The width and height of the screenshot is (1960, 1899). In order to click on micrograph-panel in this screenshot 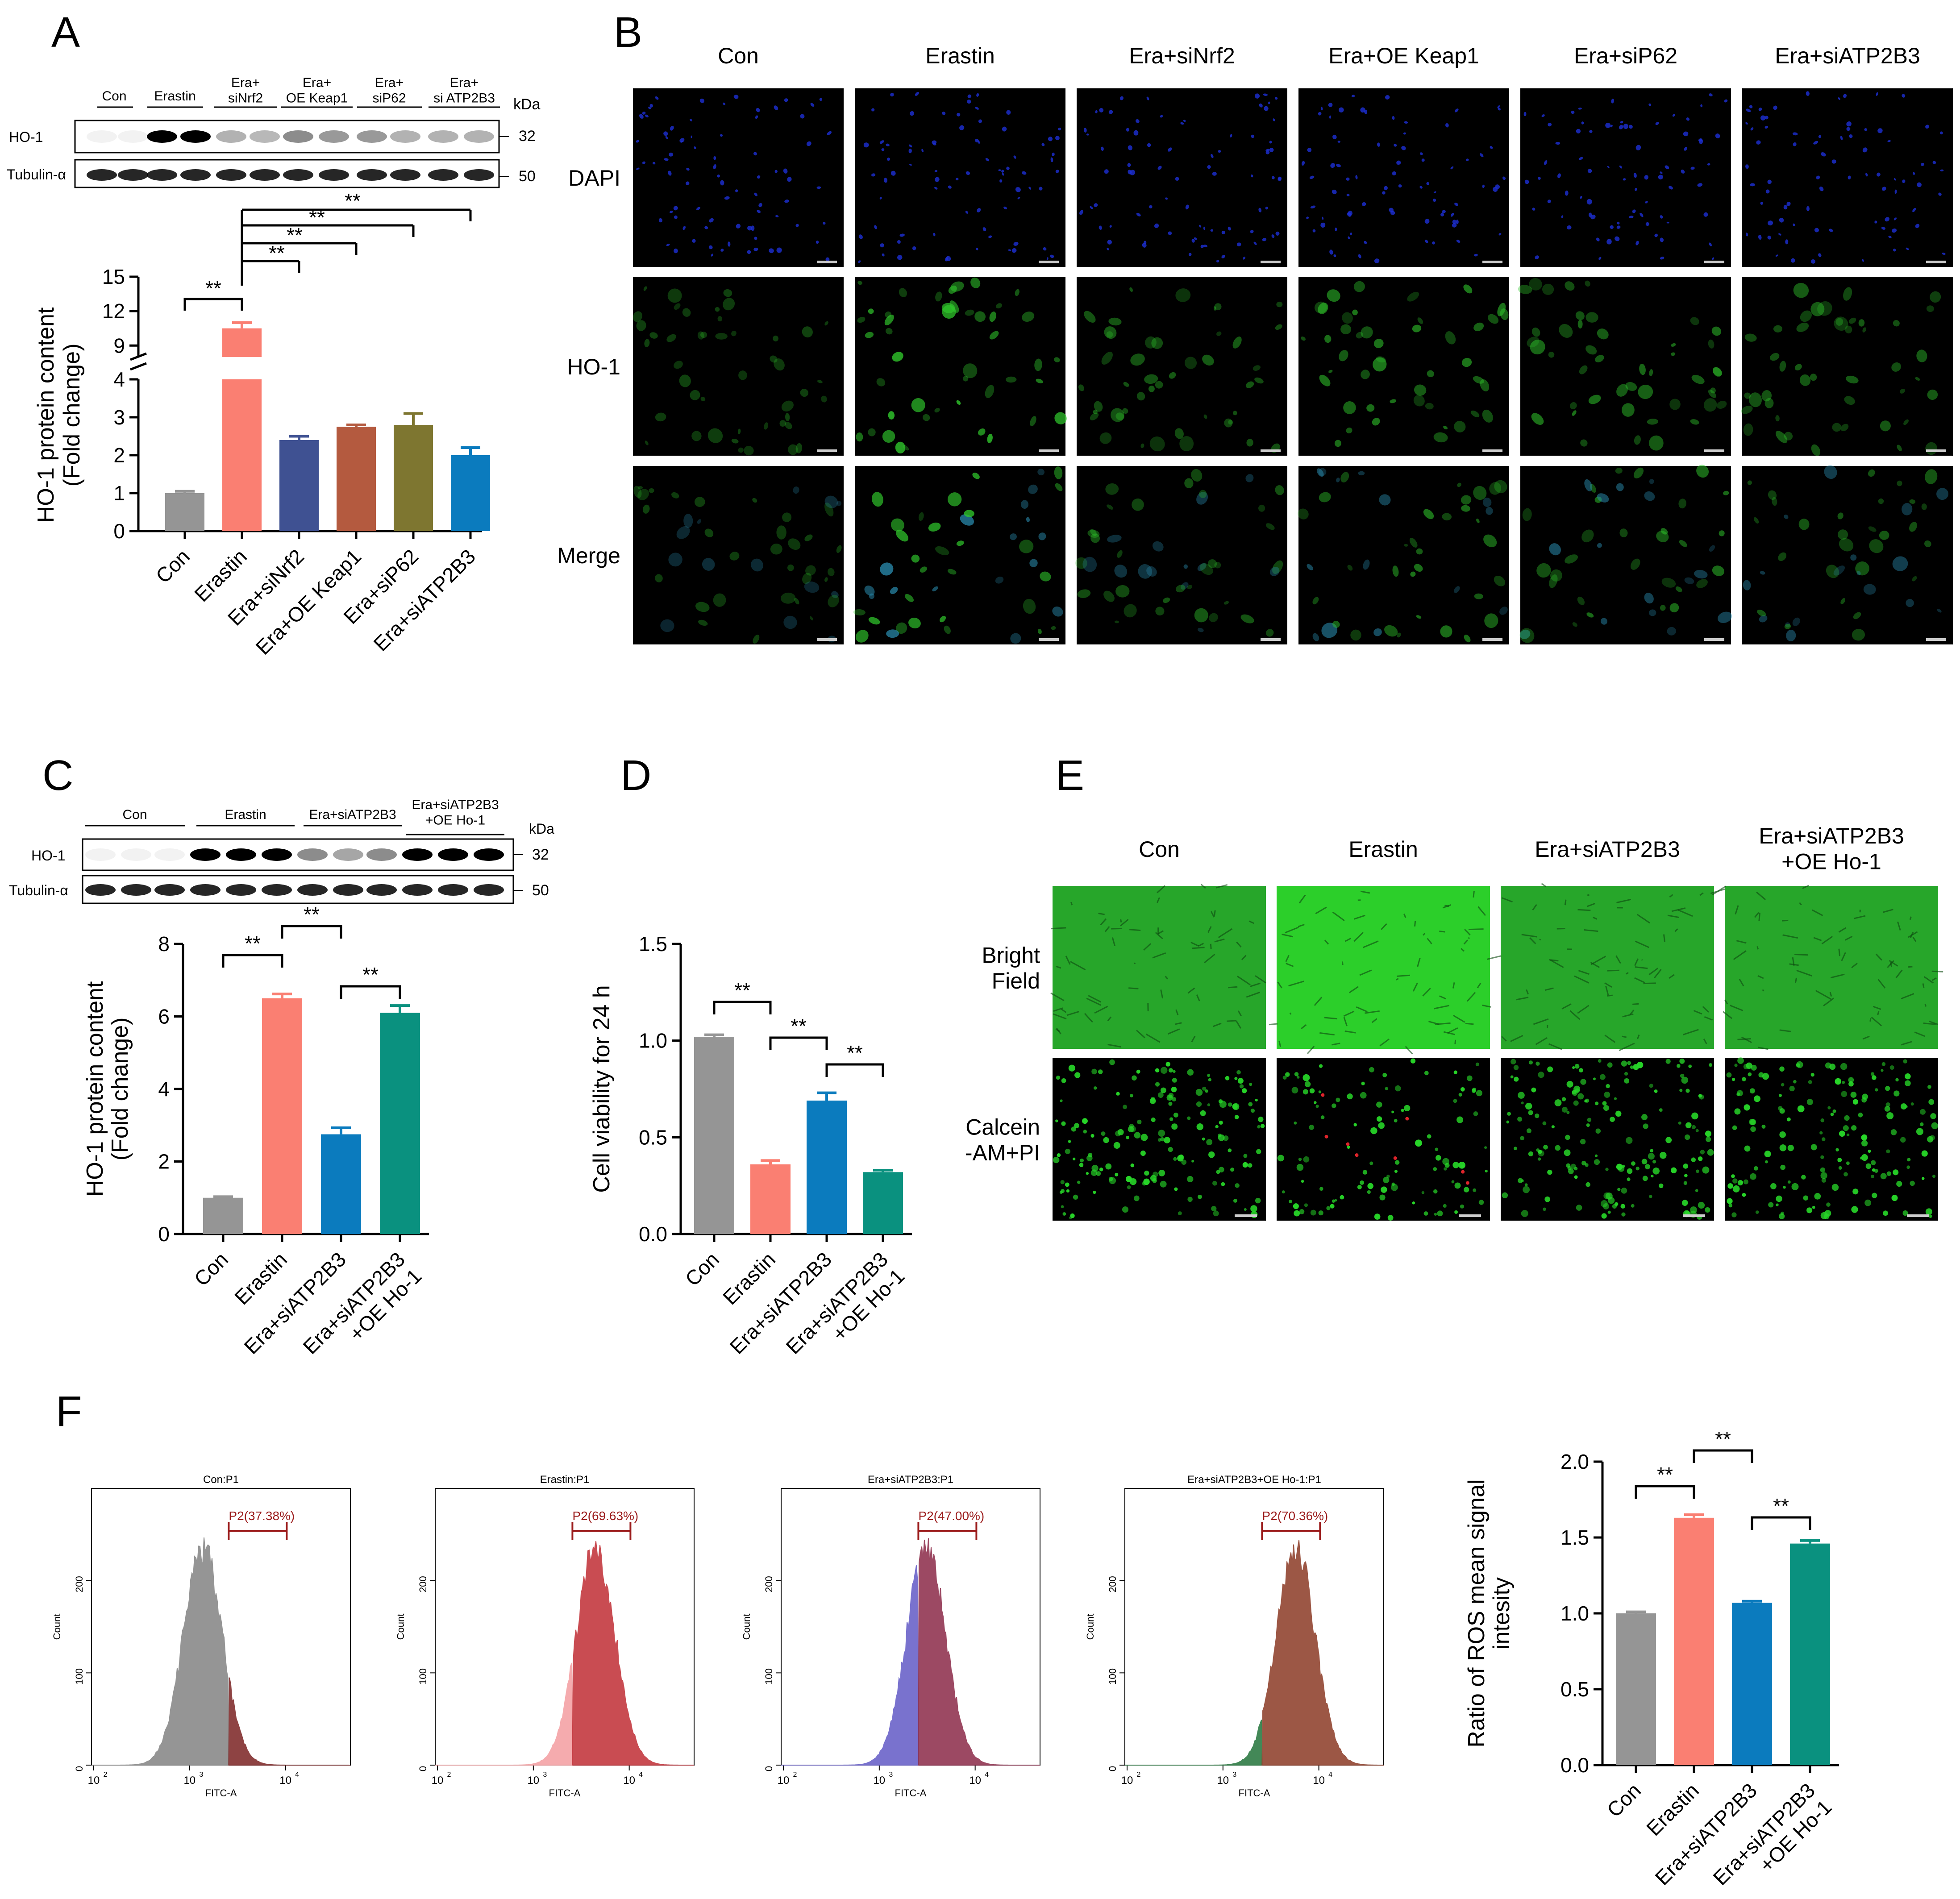, I will do `click(1182, 366)`.